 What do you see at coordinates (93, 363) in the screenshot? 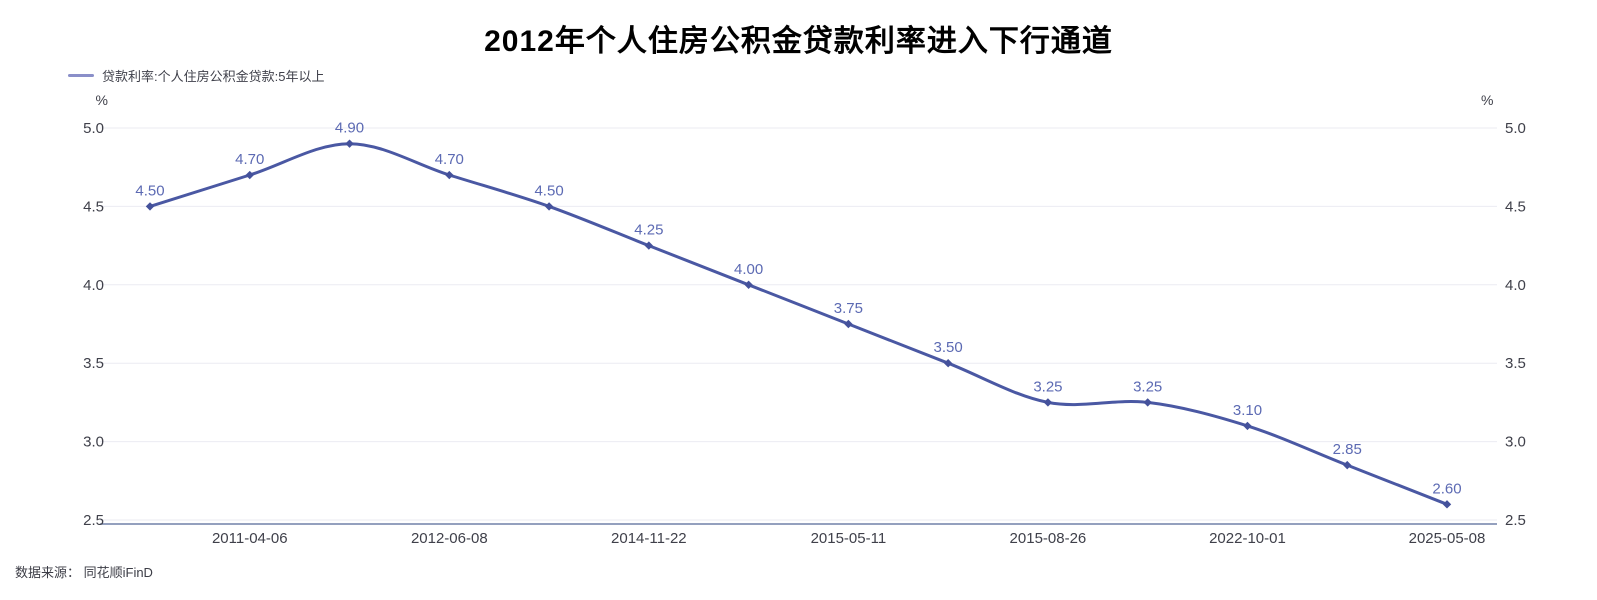
I see `y-tick-label-left: 3.5` at bounding box center [93, 363].